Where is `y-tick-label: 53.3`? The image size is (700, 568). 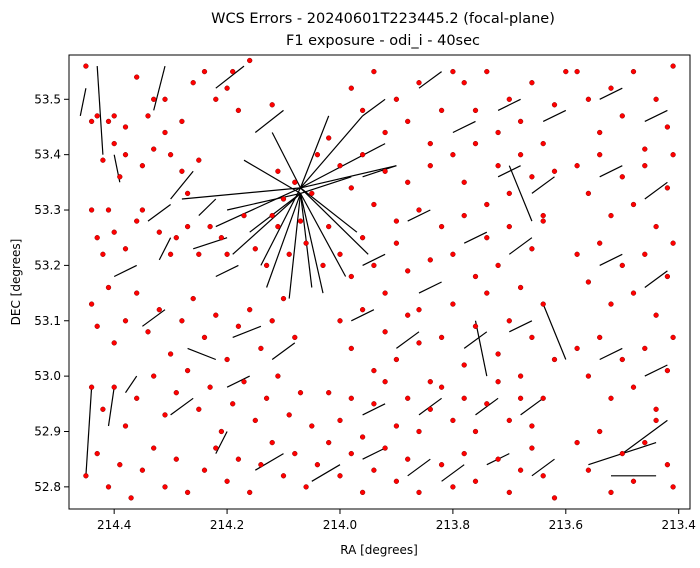
y-tick-label: 53.3 is located at coordinates (47, 210).